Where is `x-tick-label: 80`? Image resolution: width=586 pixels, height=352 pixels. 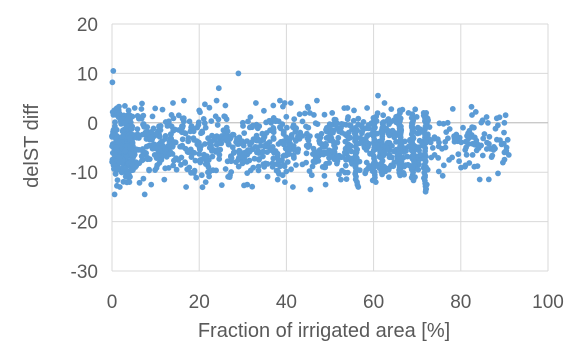
x-tick-label: 80 is located at coordinates (460, 302).